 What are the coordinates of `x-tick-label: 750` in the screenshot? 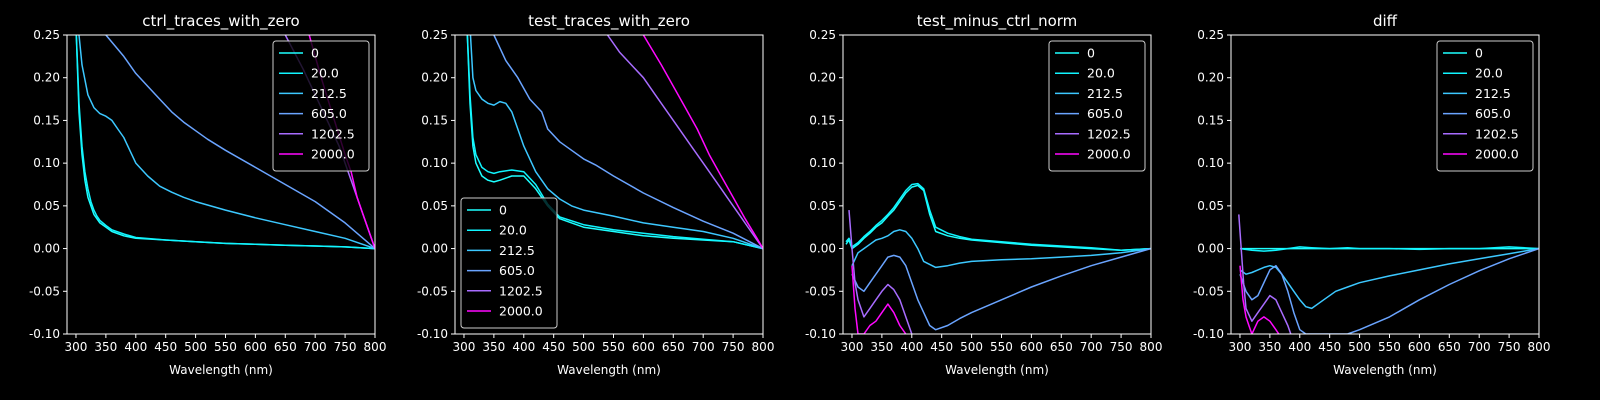 It's located at (733, 347).